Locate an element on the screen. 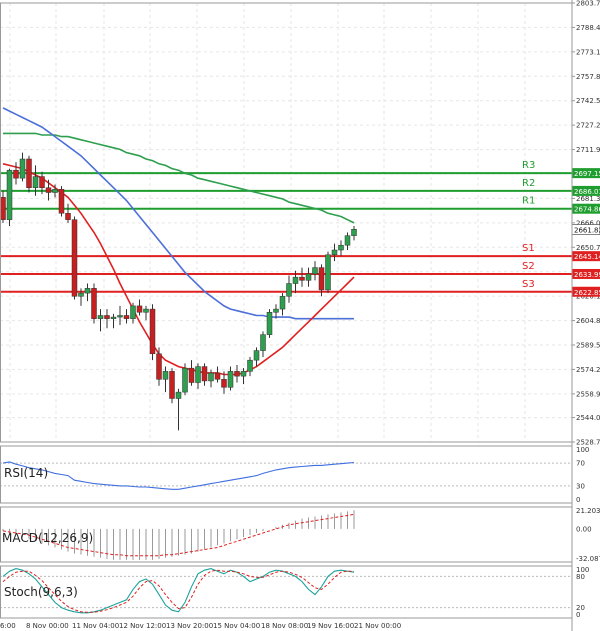 This screenshot has height=631, width=600. macd-signal-line is located at coordinates (178, 535).